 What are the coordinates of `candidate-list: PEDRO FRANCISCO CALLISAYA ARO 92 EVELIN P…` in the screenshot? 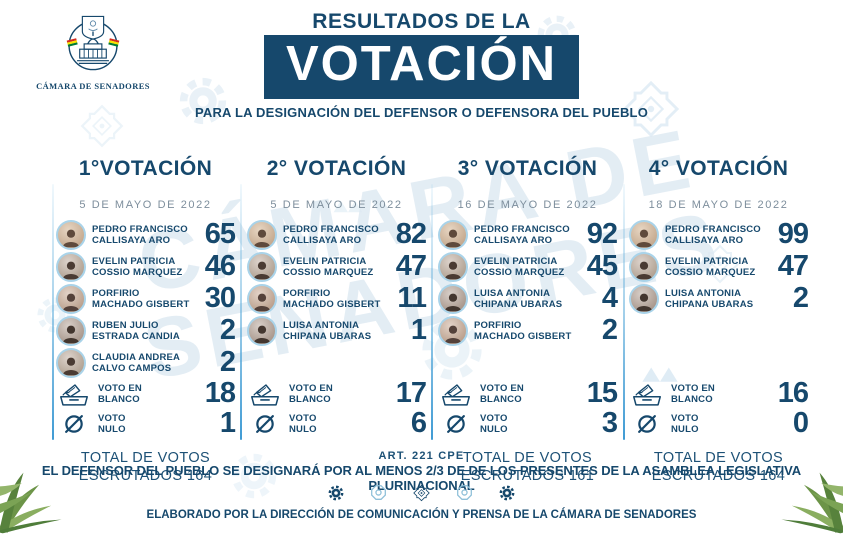 It's located at (528, 298).